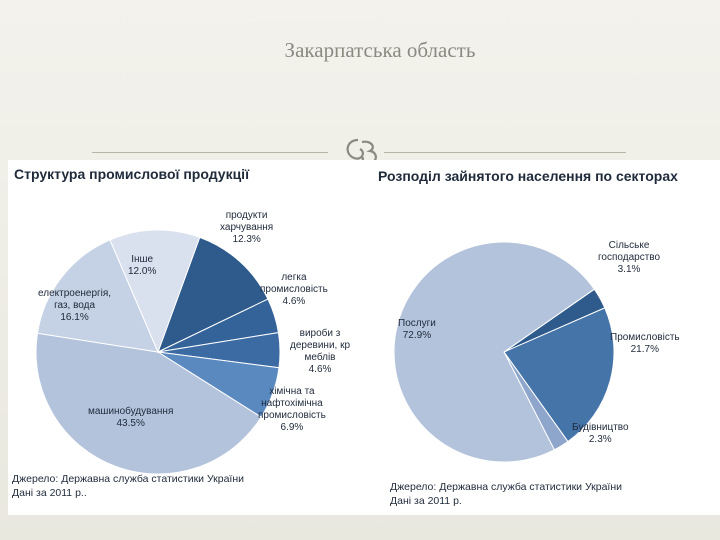  Describe the element at coordinates (645, 337) in the screenshot. I see `slice-label-name: Промисловість` at that location.